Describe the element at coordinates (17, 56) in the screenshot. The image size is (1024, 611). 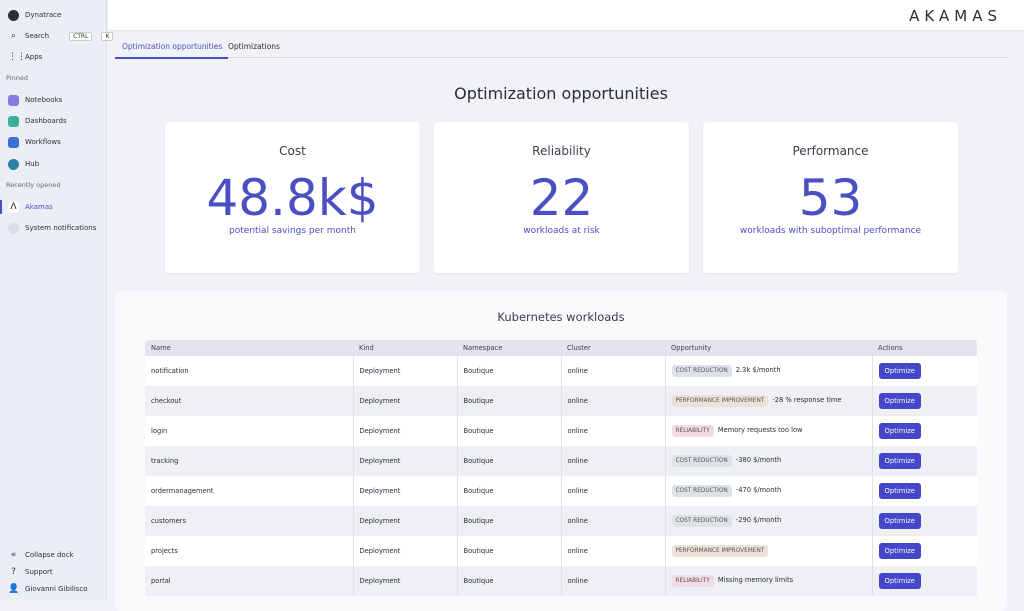
I see `apps-grid-icon: ⋮⋮` at that location.